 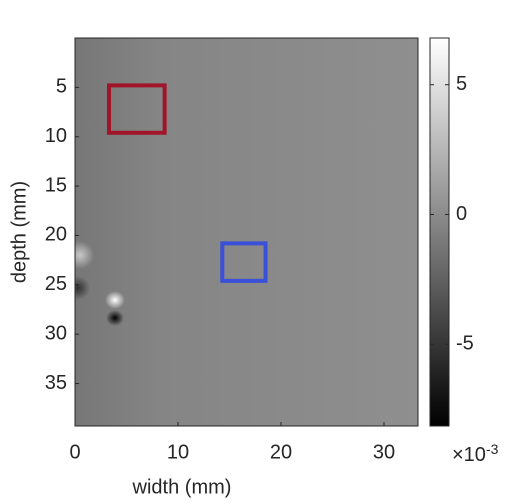 What do you see at coordinates (475, 454) in the screenshot?
I see `colorbar-multiplier: ×10⁻³` at bounding box center [475, 454].